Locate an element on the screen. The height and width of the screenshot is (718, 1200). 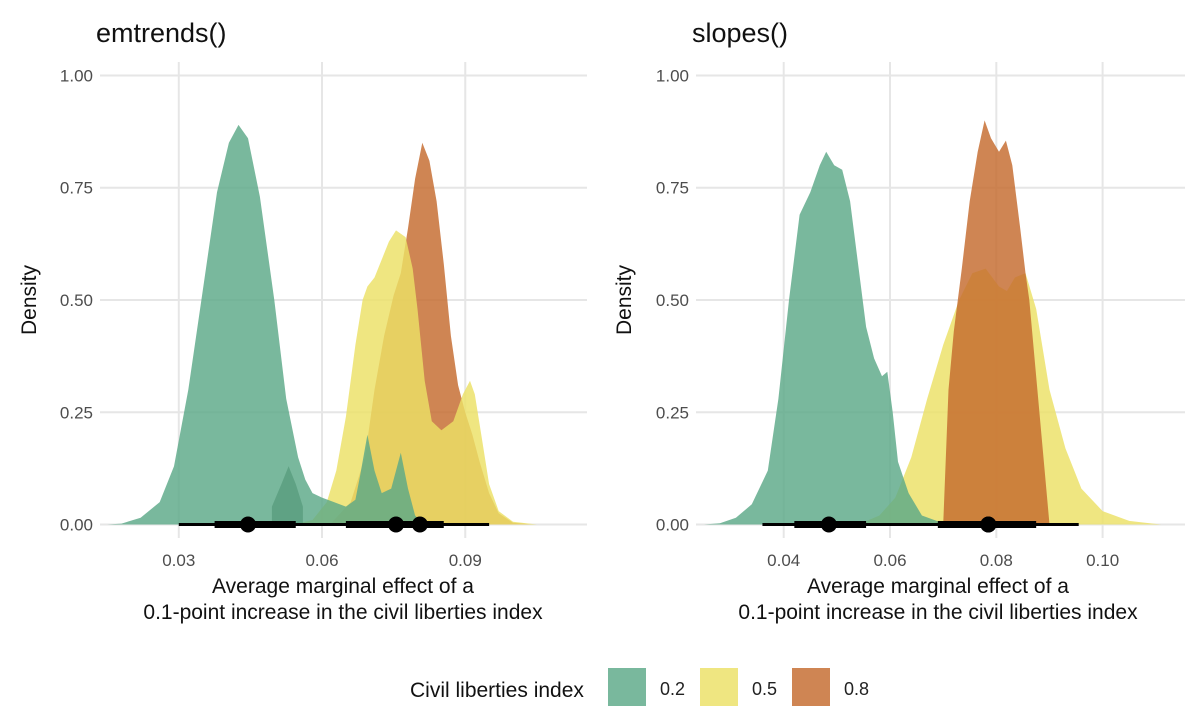
legend-entry-0: 0.2 is located at coordinates (646, 687).